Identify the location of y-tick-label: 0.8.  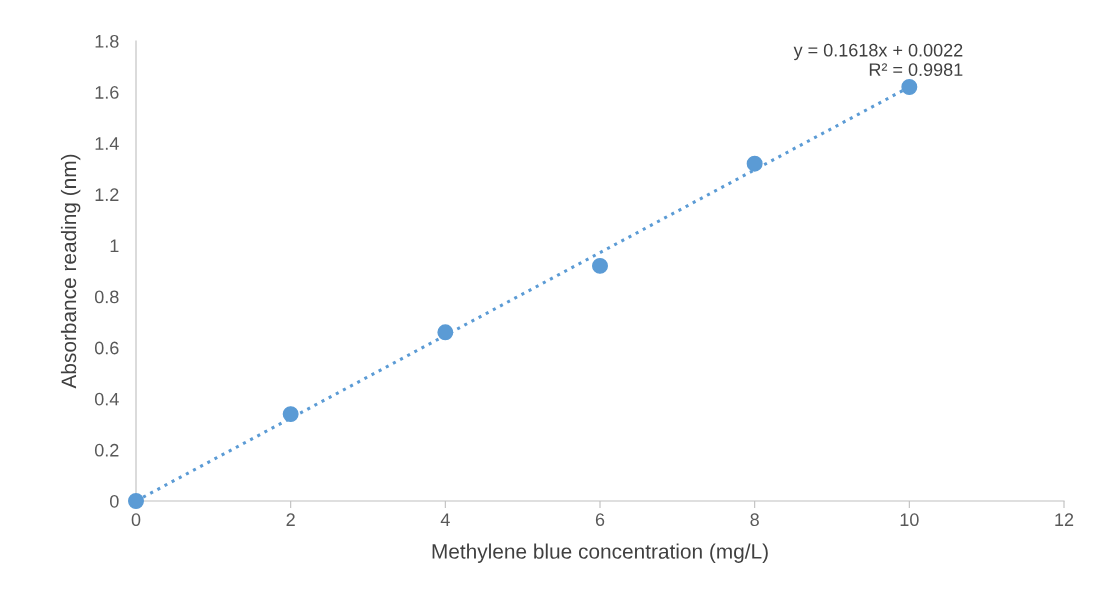
(106, 297).